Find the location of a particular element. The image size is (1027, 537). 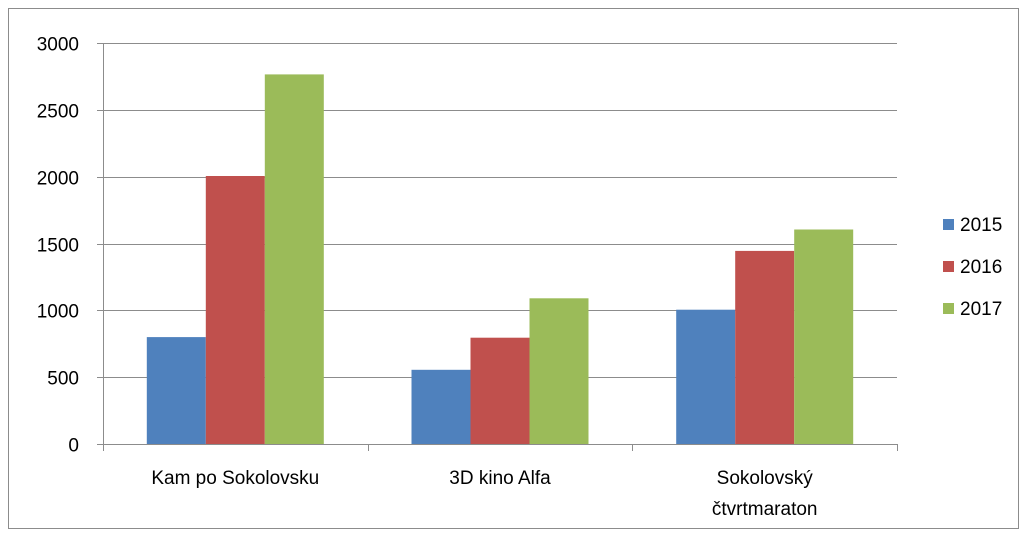

legend: 2015 2016 2017 is located at coordinates (972, 267).